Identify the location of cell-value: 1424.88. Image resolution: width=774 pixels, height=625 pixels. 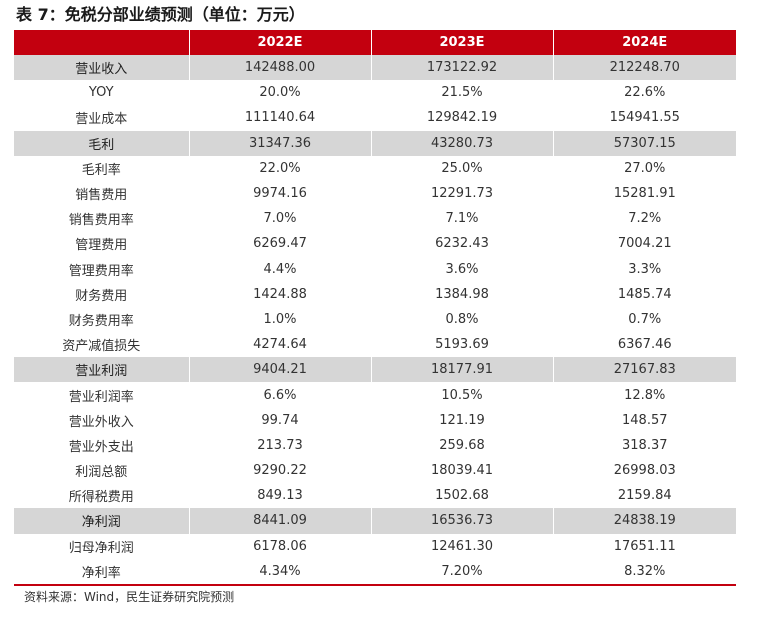
(279, 294).